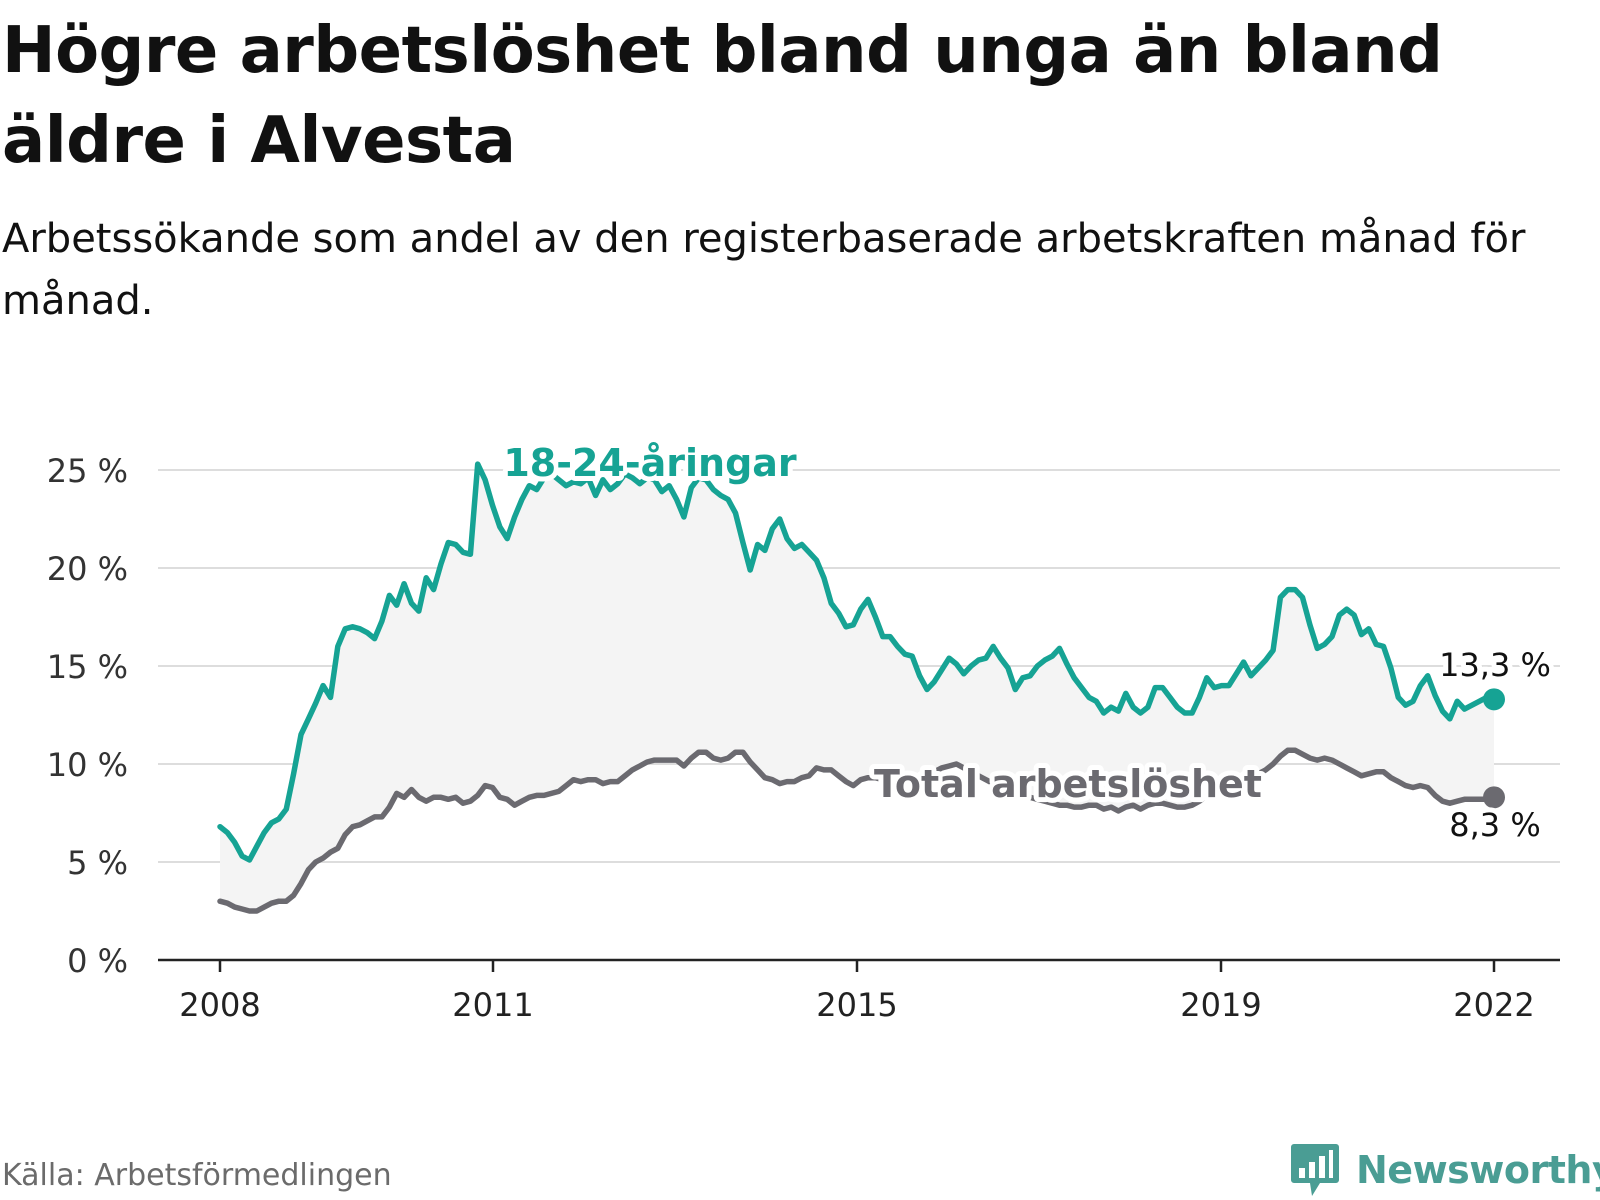 This screenshot has height=1200, width=1600. I want to click on brand-name: Newsworthy, so click(1478, 1170).